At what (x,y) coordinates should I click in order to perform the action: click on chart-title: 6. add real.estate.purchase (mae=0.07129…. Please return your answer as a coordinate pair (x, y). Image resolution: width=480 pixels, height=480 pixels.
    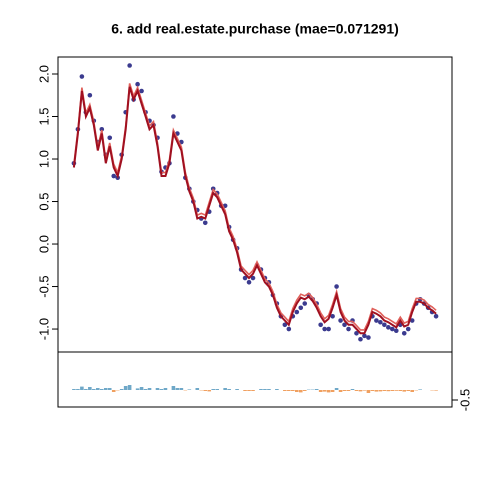
    Looking at the image, I should click on (255, 29).